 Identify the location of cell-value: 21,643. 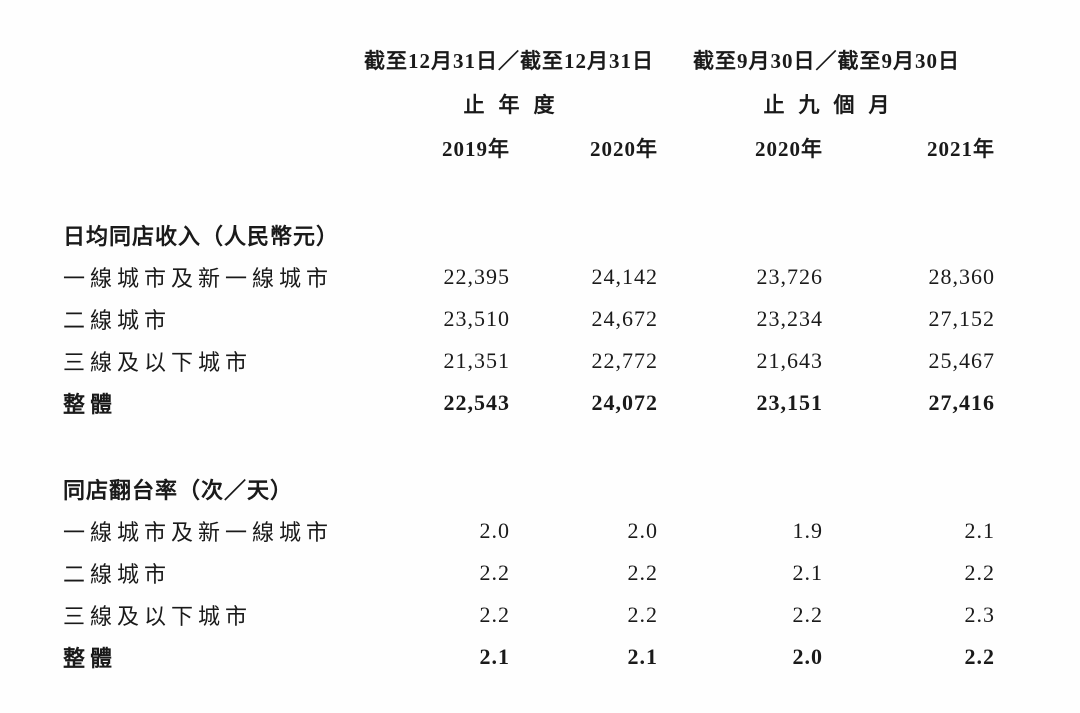
(789, 360).